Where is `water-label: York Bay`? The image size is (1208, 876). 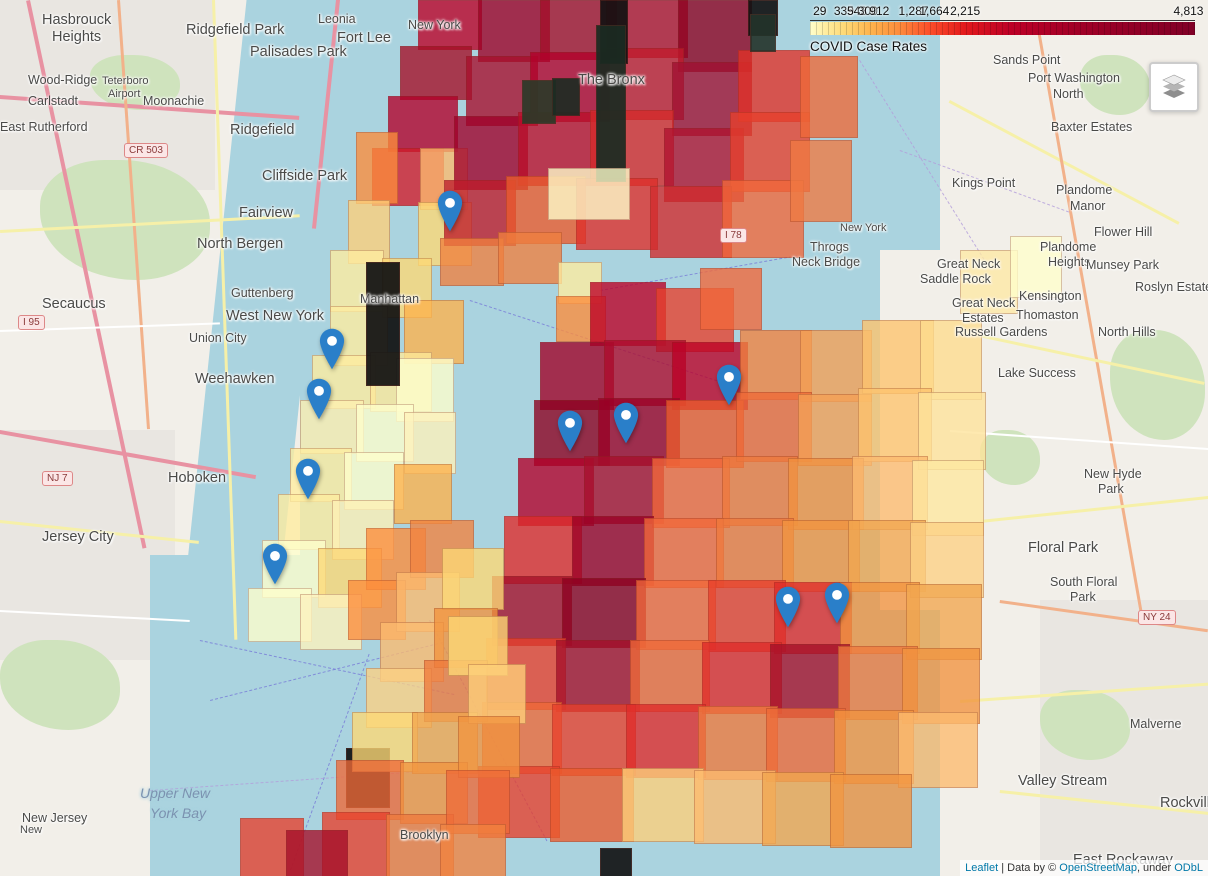 water-label: York Bay is located at coordinates (178, 813).